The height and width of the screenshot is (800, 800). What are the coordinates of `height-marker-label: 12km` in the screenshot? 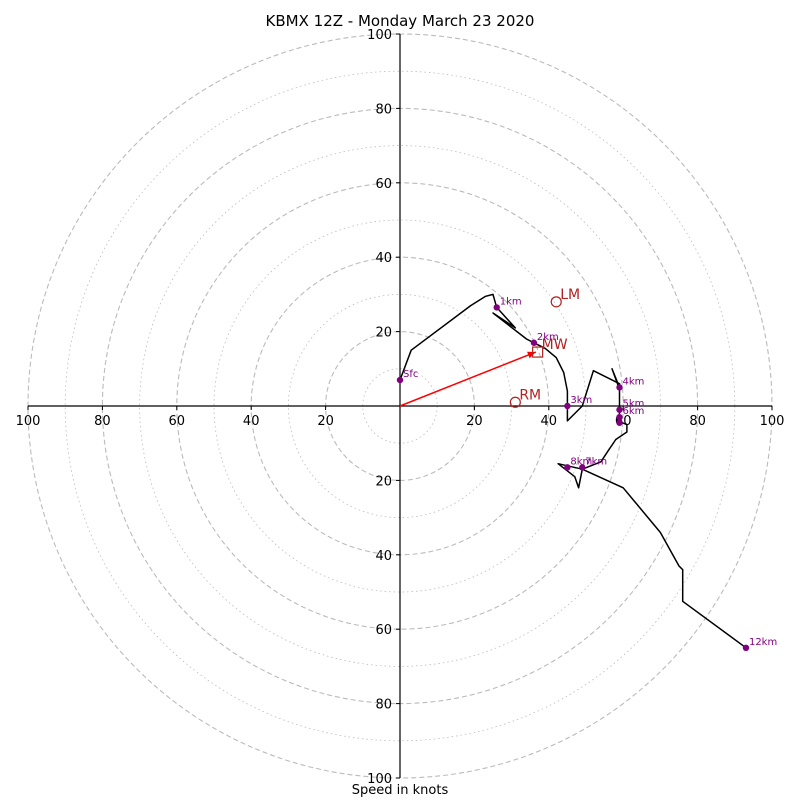 It's located at (763, 642).